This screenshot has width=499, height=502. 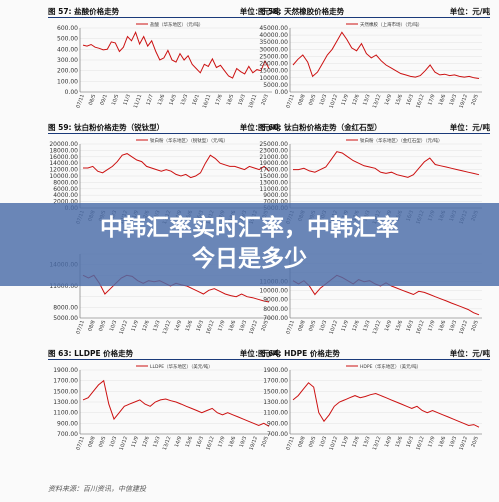 What do you see at coordinates (374, 12) in the screenshot?
I see `panel-title: 图 58: 天然橡胶价格走势 单位：元/吨` at bounding box center [374, 12].